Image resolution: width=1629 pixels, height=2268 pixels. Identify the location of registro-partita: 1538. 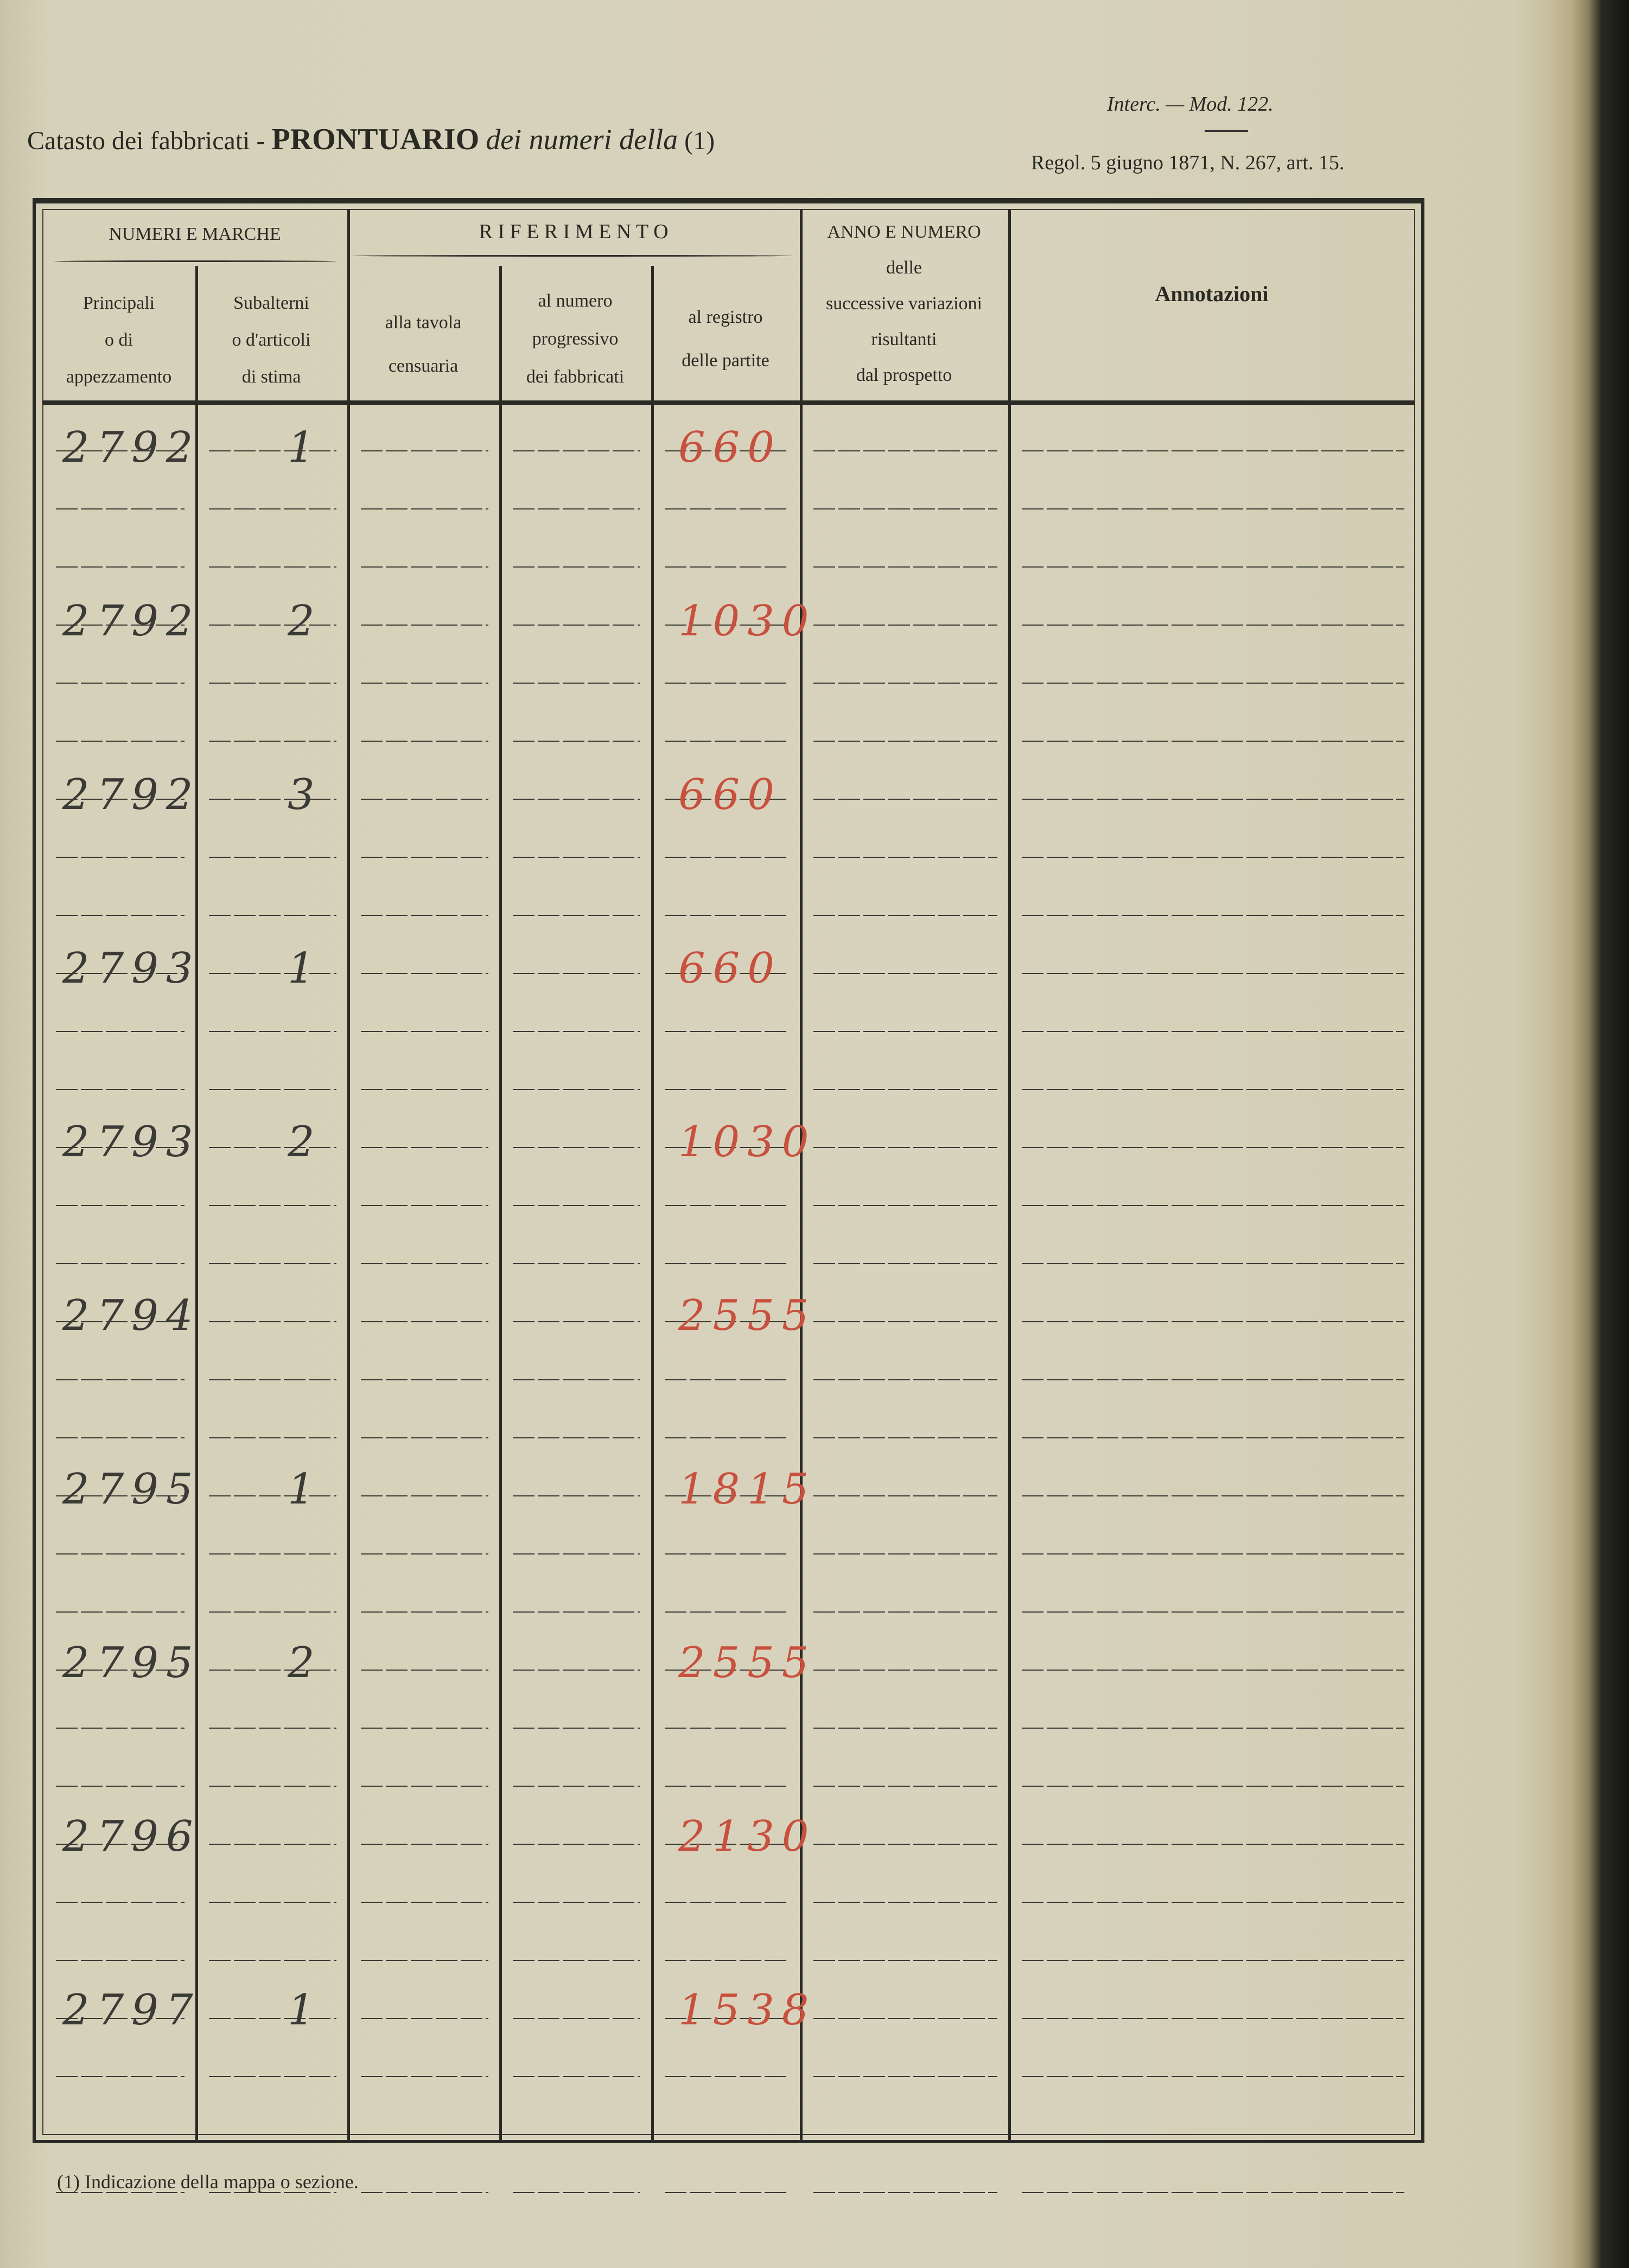
(747, 2010).